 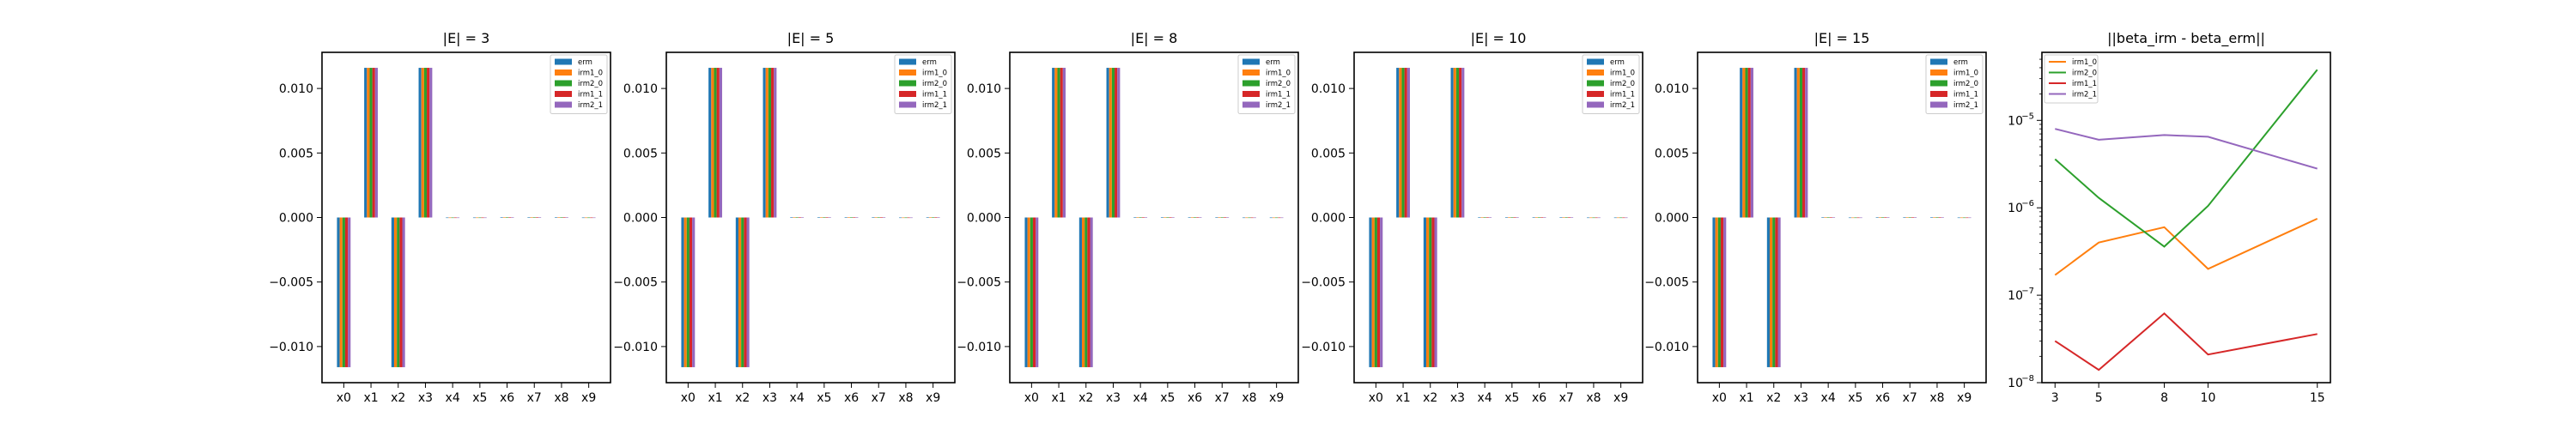 I want to click on x-tick-label: 10, so click(x=2208, y=398).